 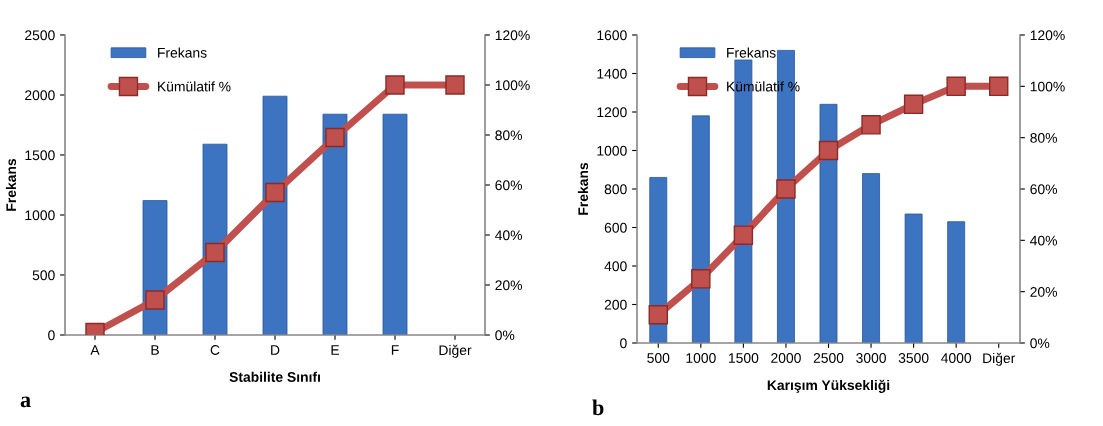 What do you see at coordinates (335, 350) in the screenshot?
I see `x-tick-label: E` at bounding box center [335, 350].